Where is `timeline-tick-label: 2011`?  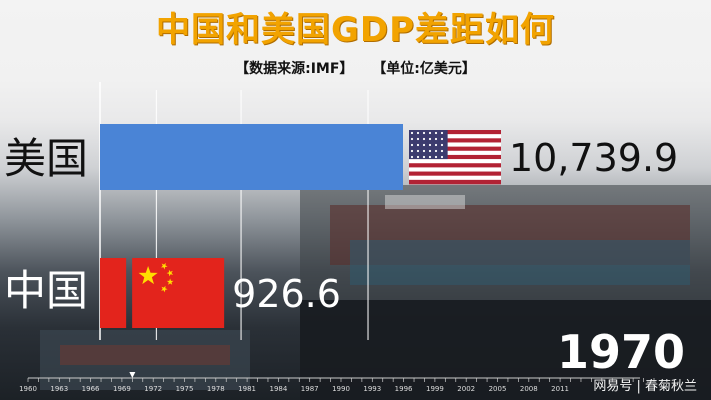 timeline-tick-label: 2011 is located at coordinates (560, 389).